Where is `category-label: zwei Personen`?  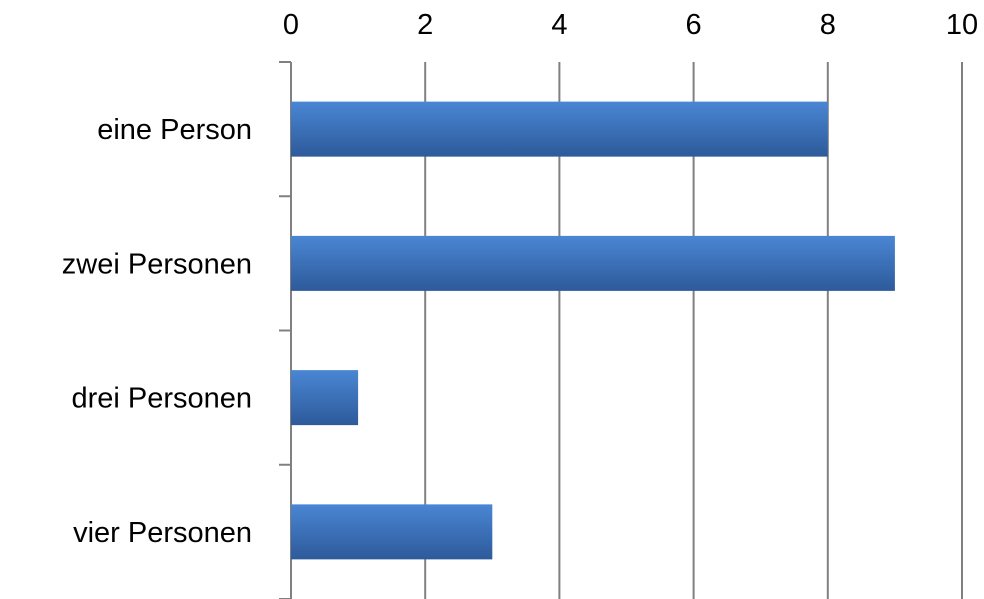
category-label: zwei Personen is located at coordinates (157, 264).